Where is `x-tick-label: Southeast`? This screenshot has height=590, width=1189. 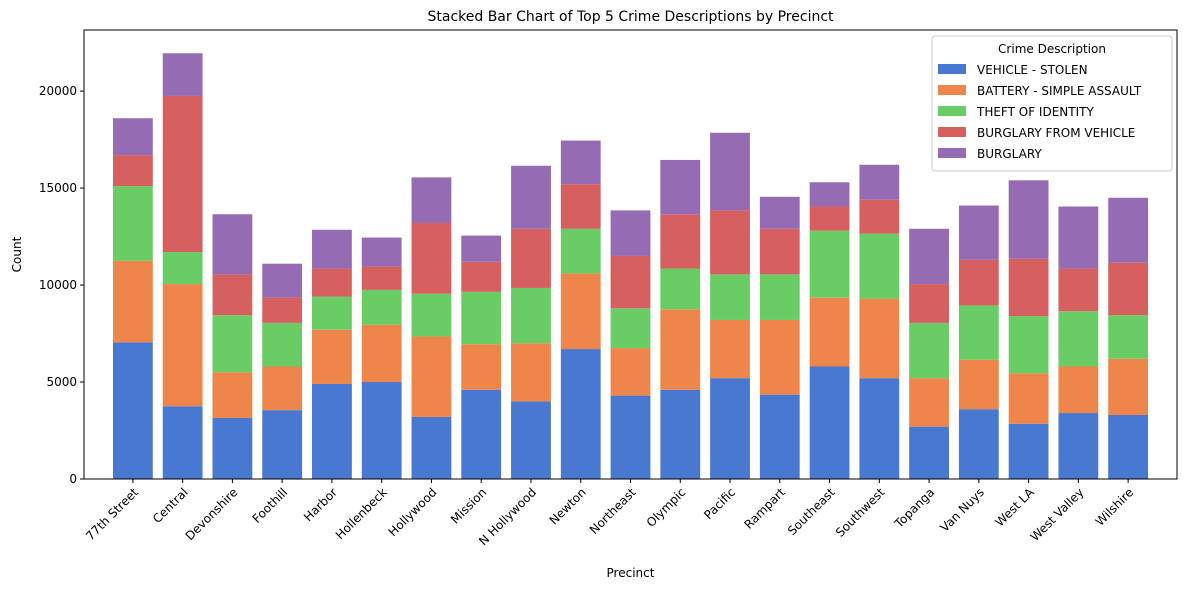 x-tick-label: Southeast is located at coordinates (811, 511).